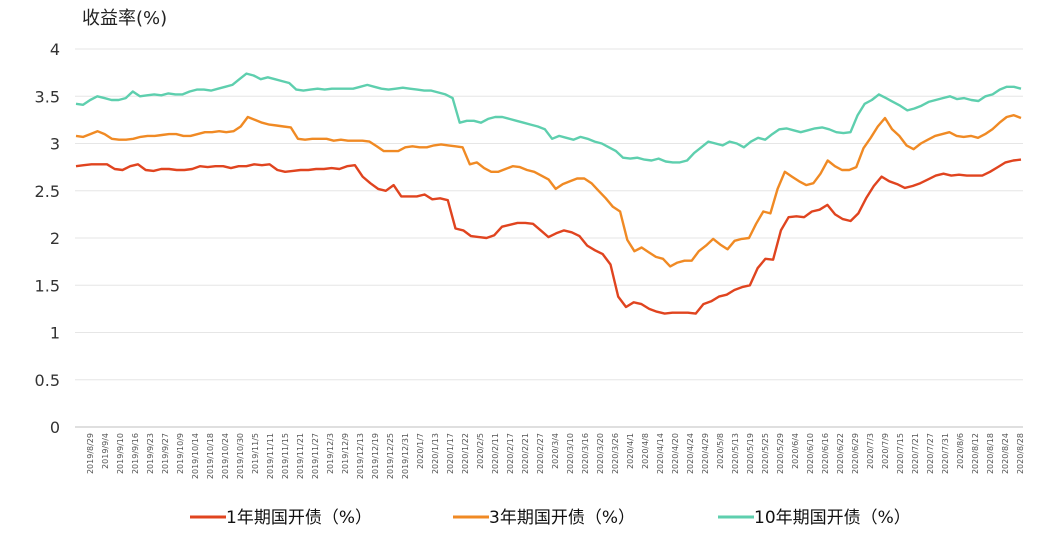  What do you see at coordinates (150, 453) in the screenshot?
I see `x-tick-label: 2019/9/23` at bounding box center [150, 453].